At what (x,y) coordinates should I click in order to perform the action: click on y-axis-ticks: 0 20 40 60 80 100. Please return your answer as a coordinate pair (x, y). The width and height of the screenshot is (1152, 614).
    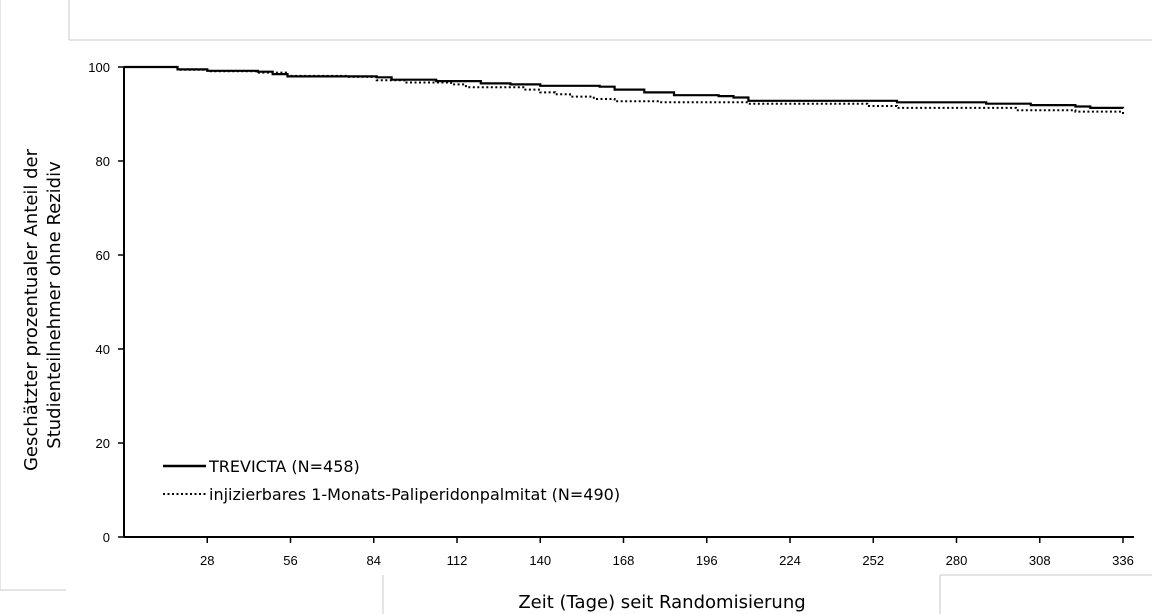
    Looking at the image, I should click on (106, 302).